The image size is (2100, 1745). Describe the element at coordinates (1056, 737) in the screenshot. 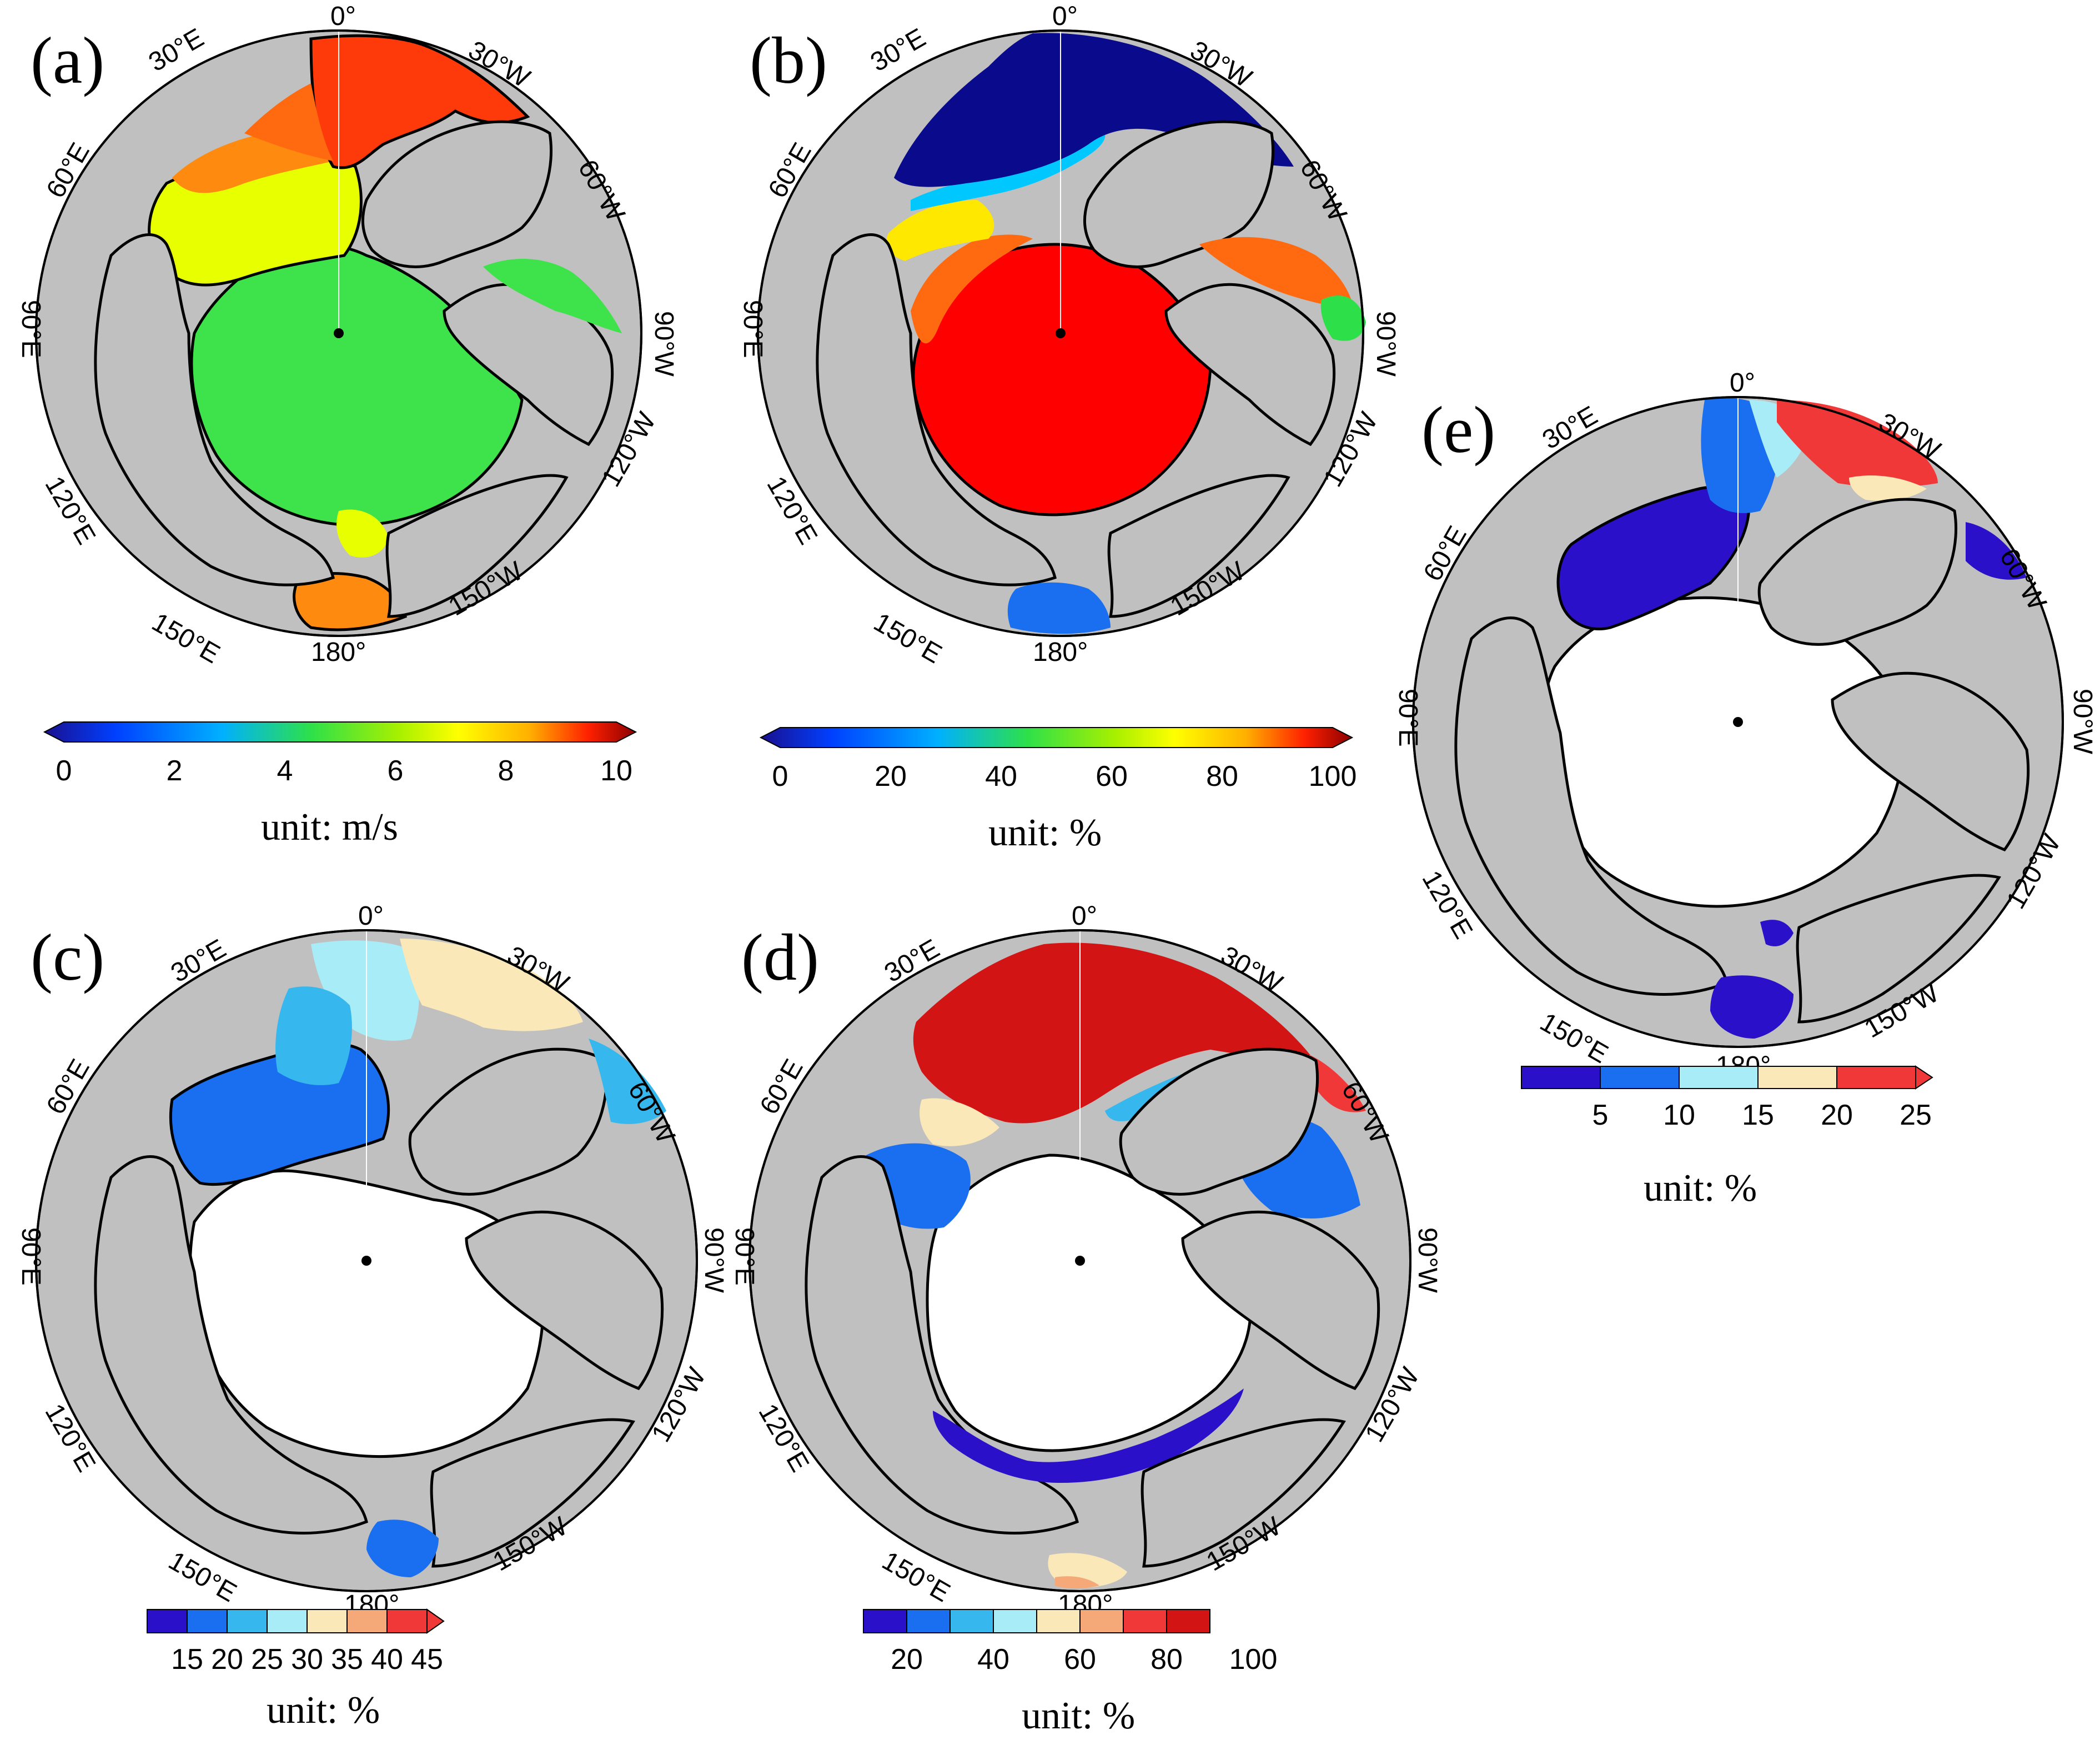

I see `colorbar-b` at that location.